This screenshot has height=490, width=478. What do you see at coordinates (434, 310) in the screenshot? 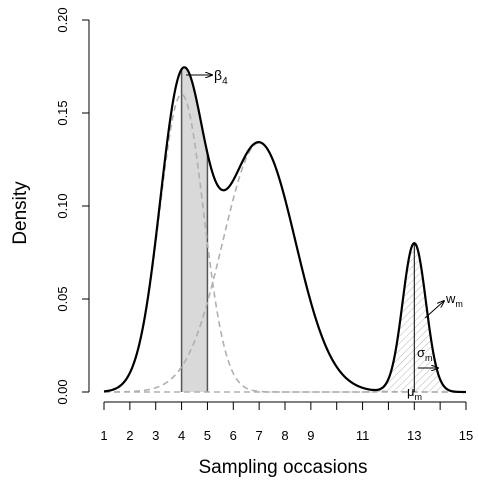
I see `w-arrow` at bounding box center [434, 310].